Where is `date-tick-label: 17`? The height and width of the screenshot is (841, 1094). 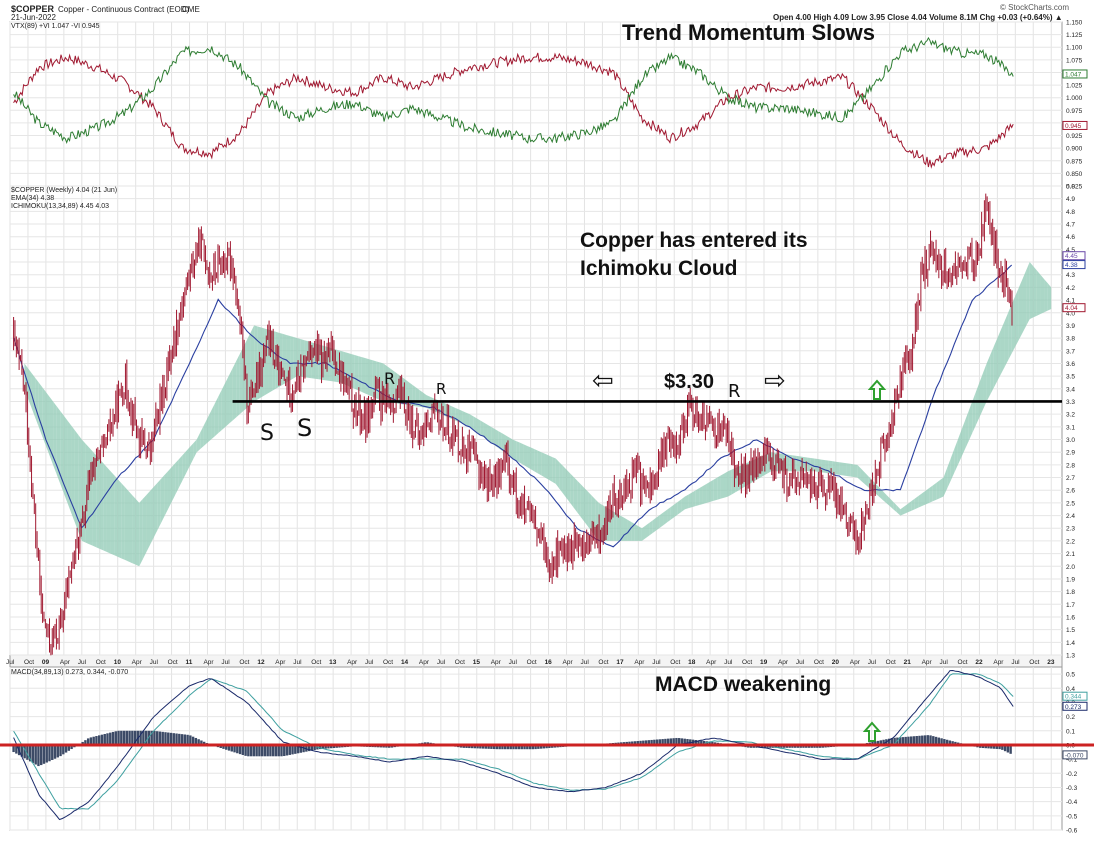
date-tick-label: 17 is located at coordinates (620, 662).